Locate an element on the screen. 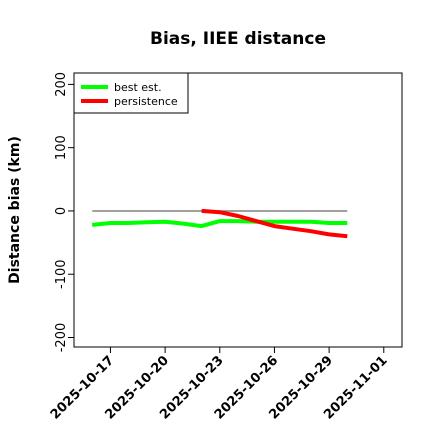  y-tick-label: -200 is located at coordinates (61, 338).